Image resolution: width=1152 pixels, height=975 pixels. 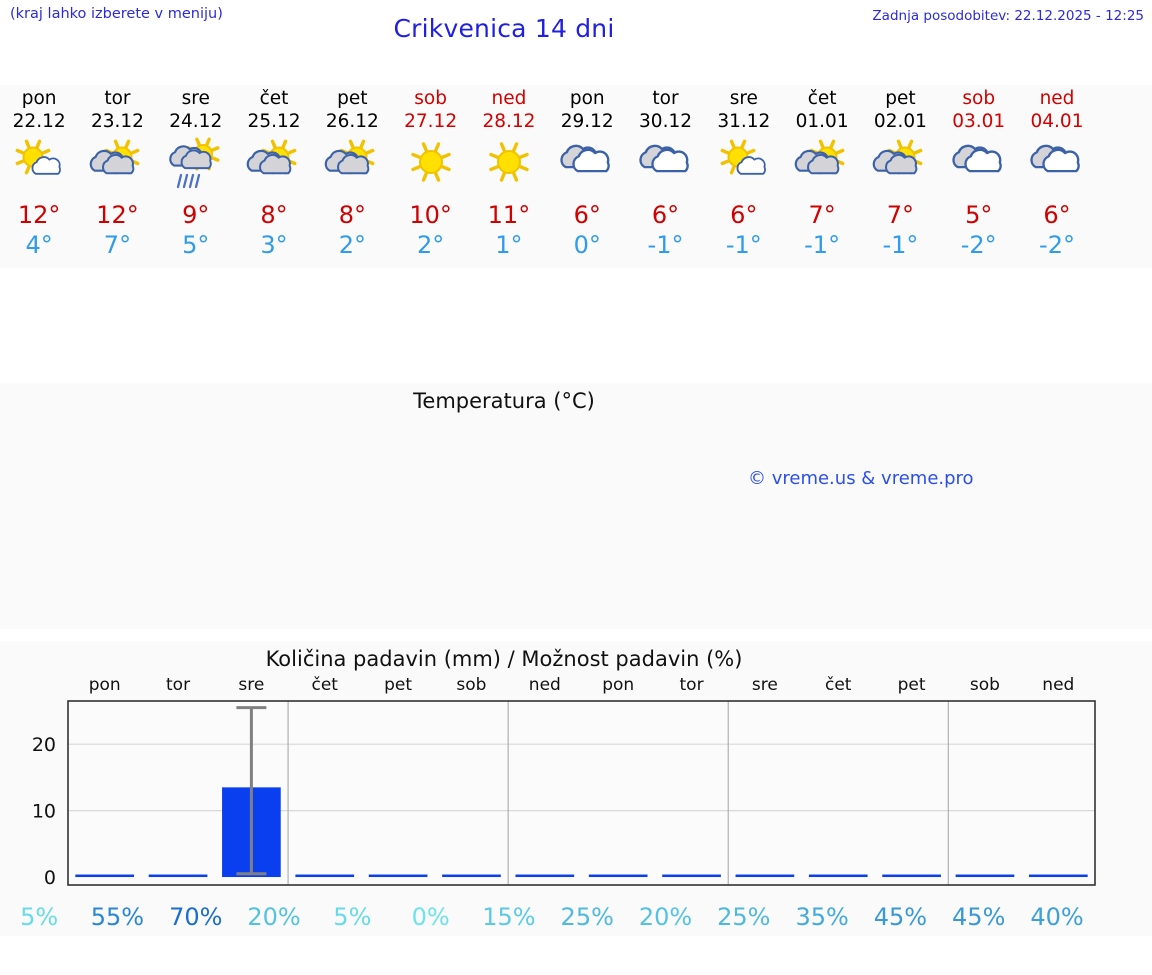 I want to click on day-date-label: 27.12, so click(x=431, y=121).